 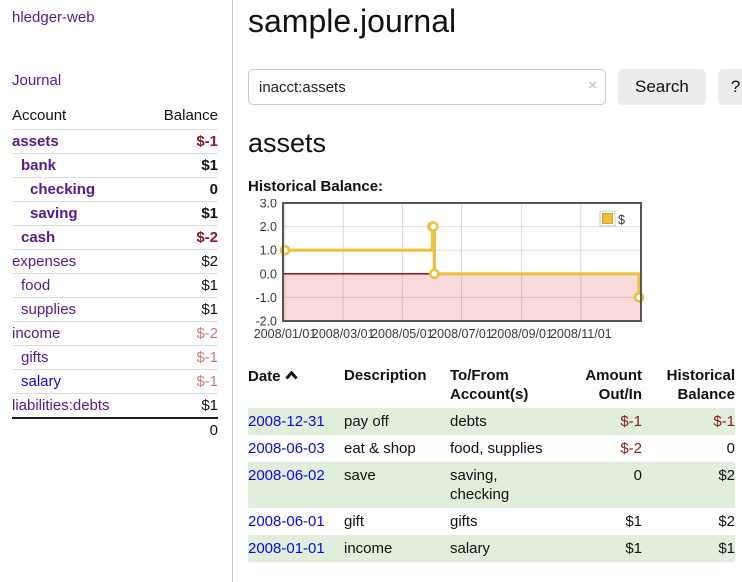 I want to click on page-title: sample.journal, so click(x=352, y=21).